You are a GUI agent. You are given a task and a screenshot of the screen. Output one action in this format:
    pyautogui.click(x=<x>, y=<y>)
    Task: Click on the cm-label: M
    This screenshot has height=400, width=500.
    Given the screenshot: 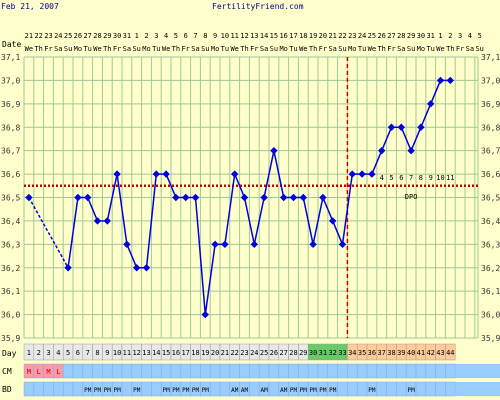 What is the action you would take?
    pyautogui.click(x=29, y=372)
    